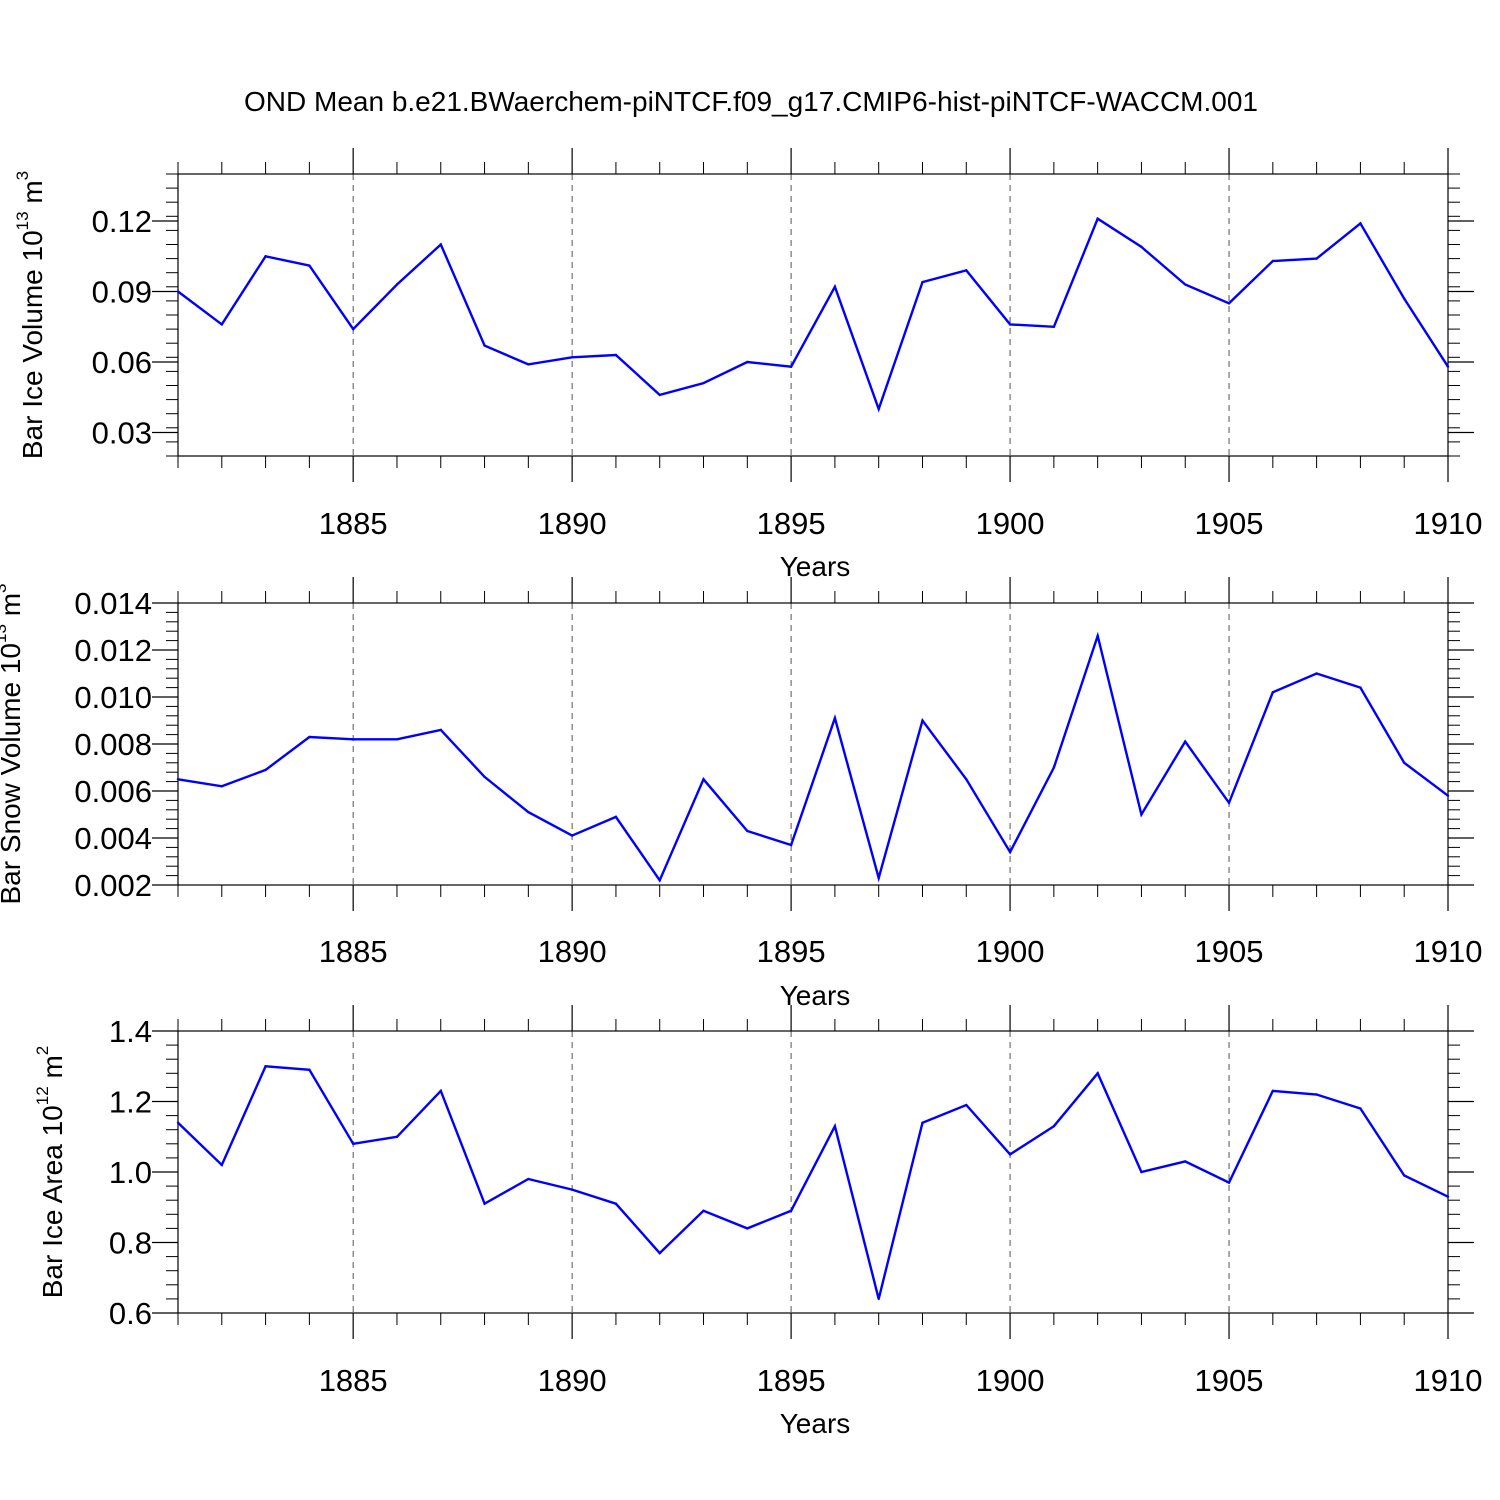 The height and width of the screenshot is (1500, 1500). Describe the element at coordinates (113, 650) in the screenshot. I see `y-tick-label: 0.012` at that location.